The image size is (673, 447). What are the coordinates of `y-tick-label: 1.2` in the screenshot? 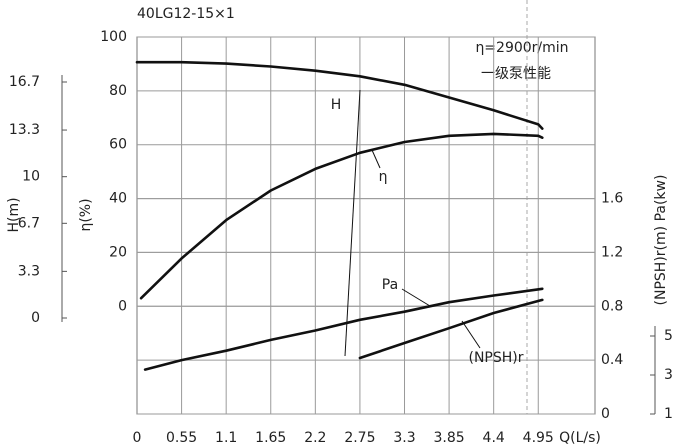 It's located at (612, 252).